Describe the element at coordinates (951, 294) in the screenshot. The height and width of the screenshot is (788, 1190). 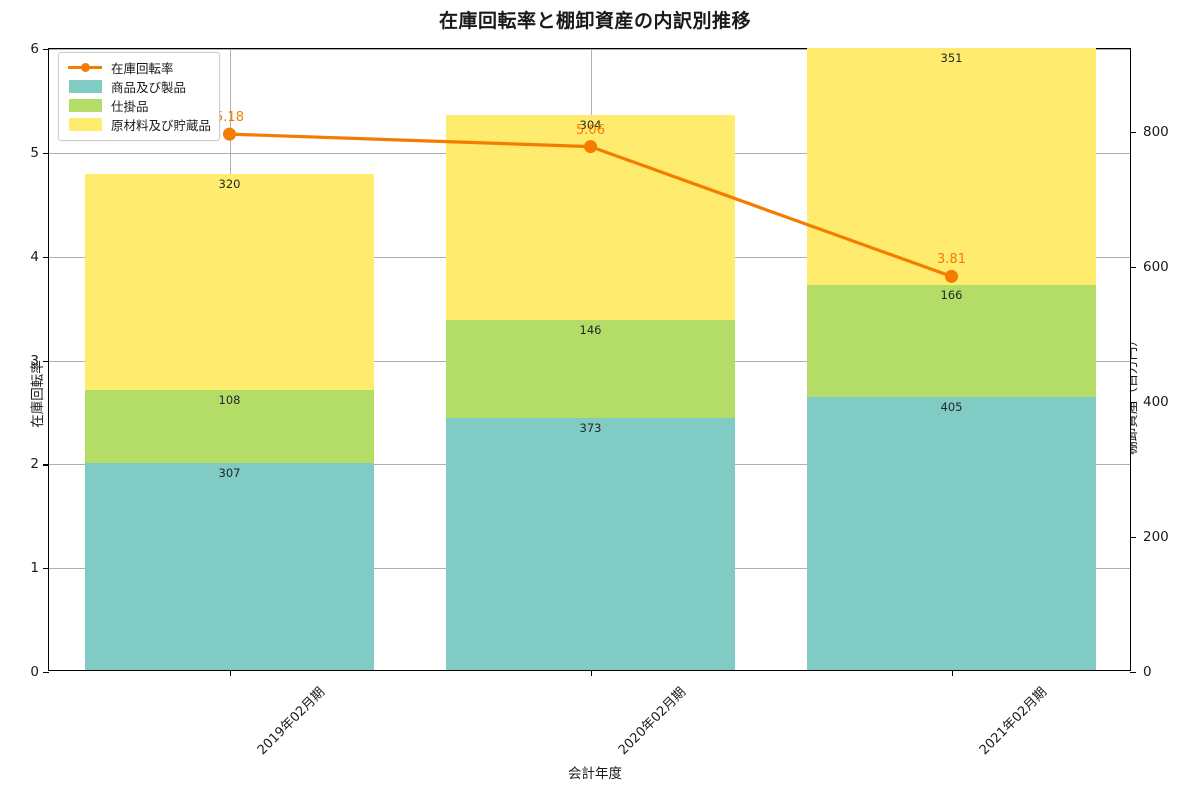
I see `bar-value-label: 166` at that location.